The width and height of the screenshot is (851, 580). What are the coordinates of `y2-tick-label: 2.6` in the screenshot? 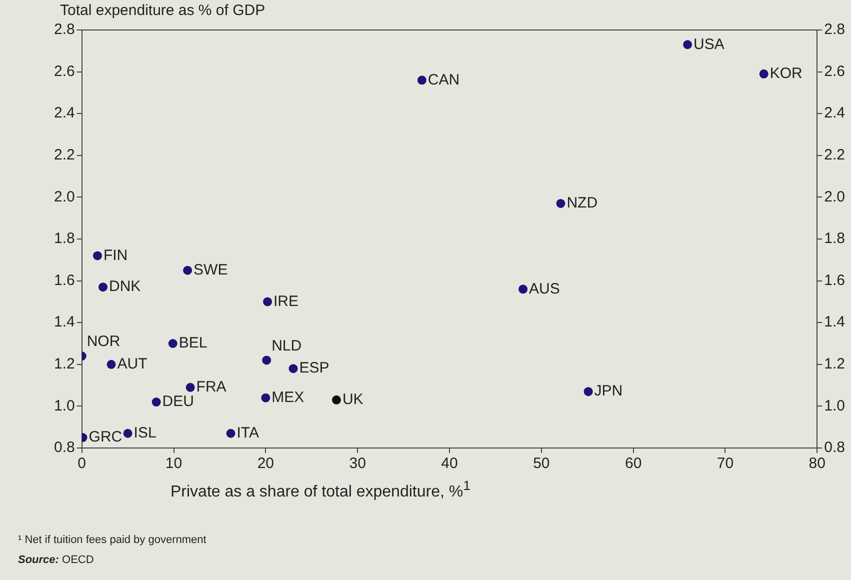 It's located at (835, 71).